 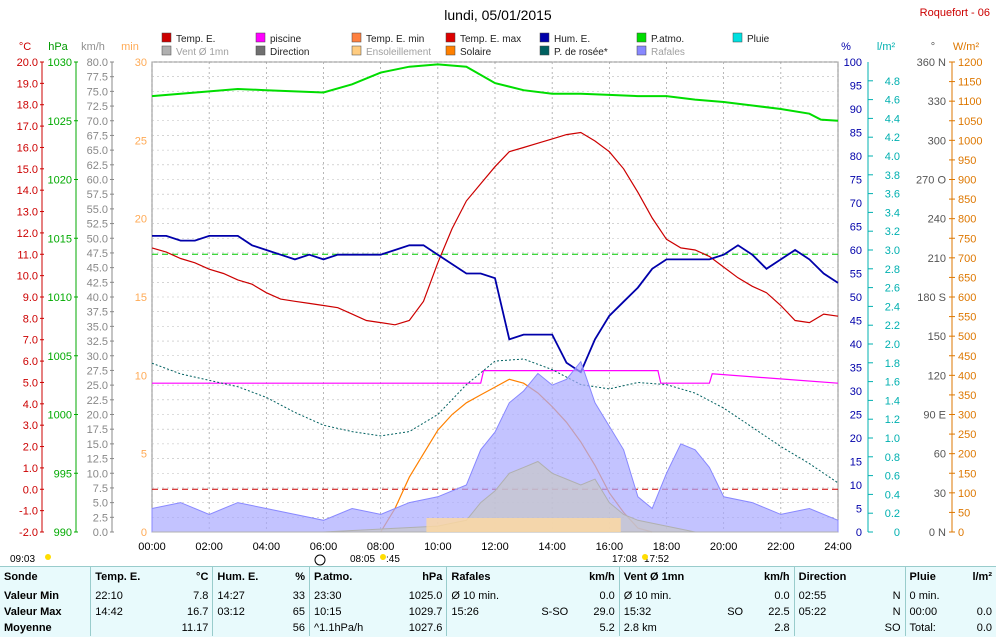 What do you see at coordinates (967, 259) in the screenshot?
I see `solar-axis-tick: 700` at bounding box center [967, 259].